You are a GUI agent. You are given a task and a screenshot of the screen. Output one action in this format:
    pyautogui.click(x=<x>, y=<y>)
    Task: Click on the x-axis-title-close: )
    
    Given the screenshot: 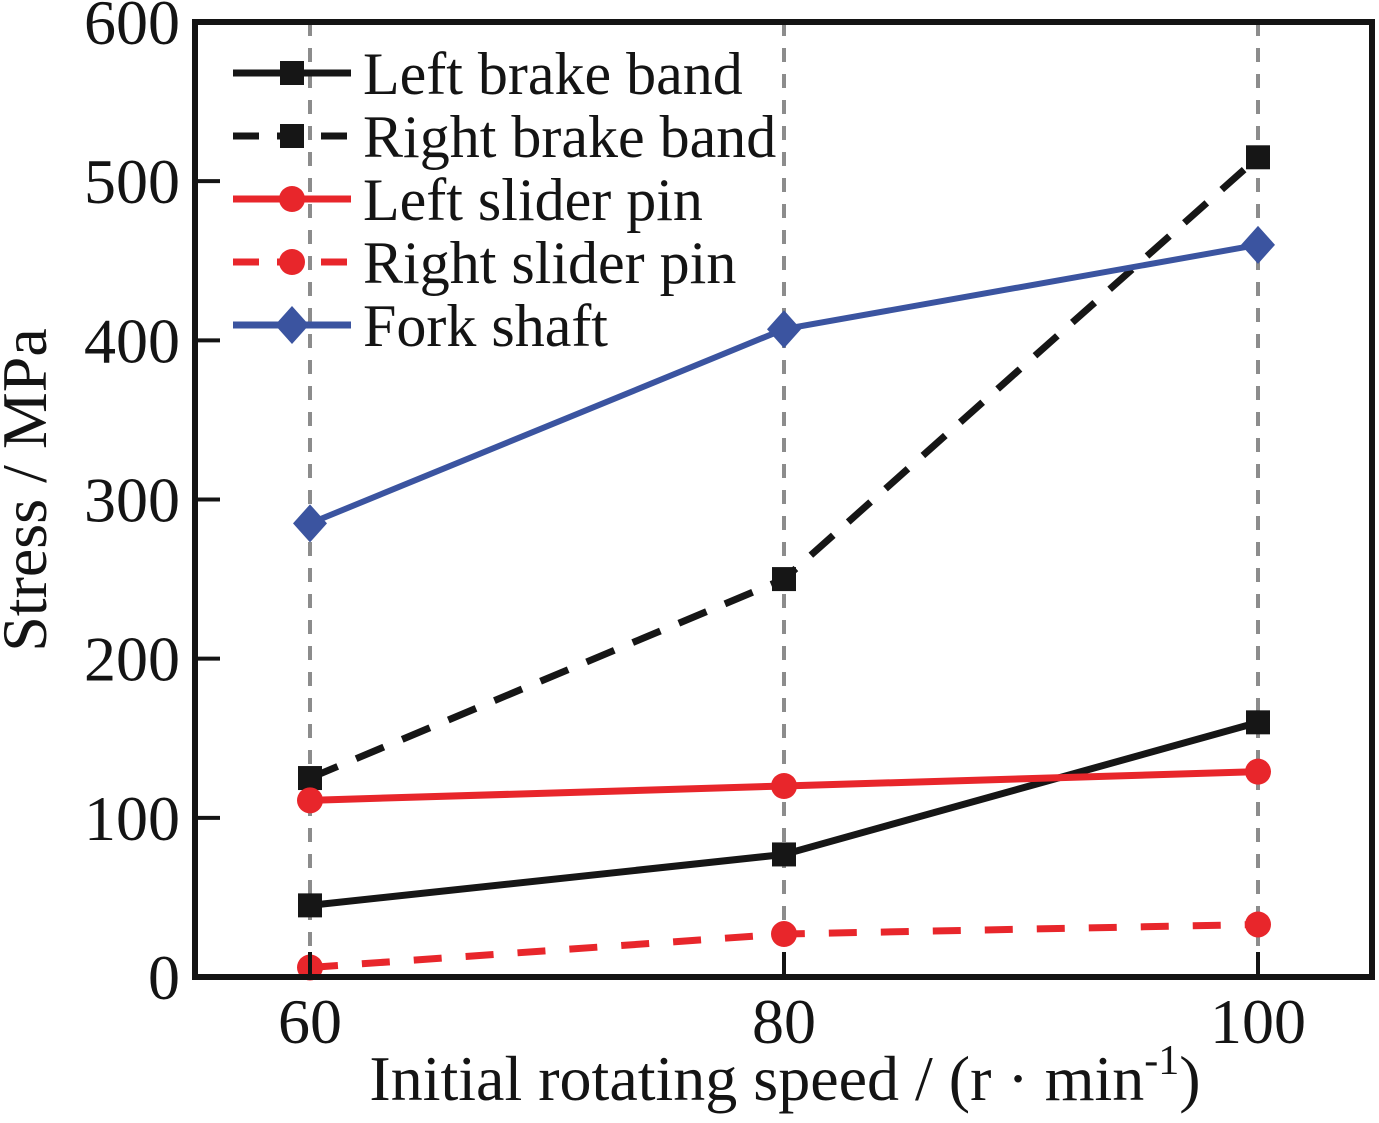 What is the action you would take?
    pyautogui.click(x=1189, y=1078)
    